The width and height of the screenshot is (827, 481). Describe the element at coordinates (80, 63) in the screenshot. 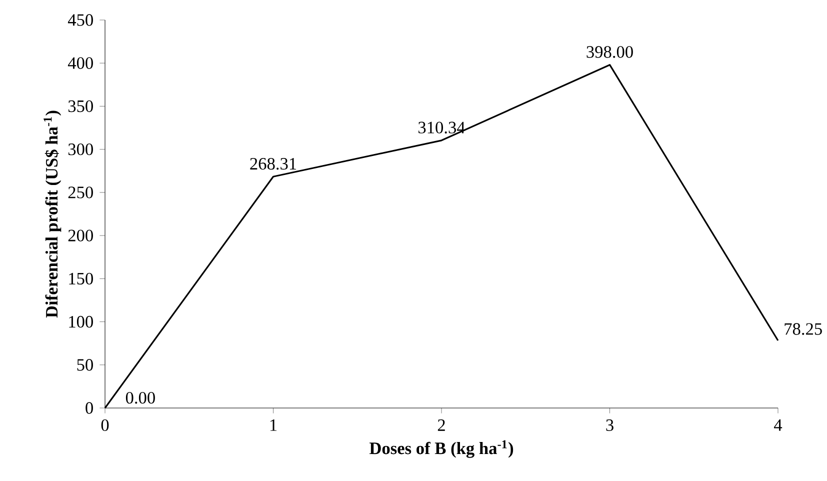

I see `y-tick-label: 400` at that location.